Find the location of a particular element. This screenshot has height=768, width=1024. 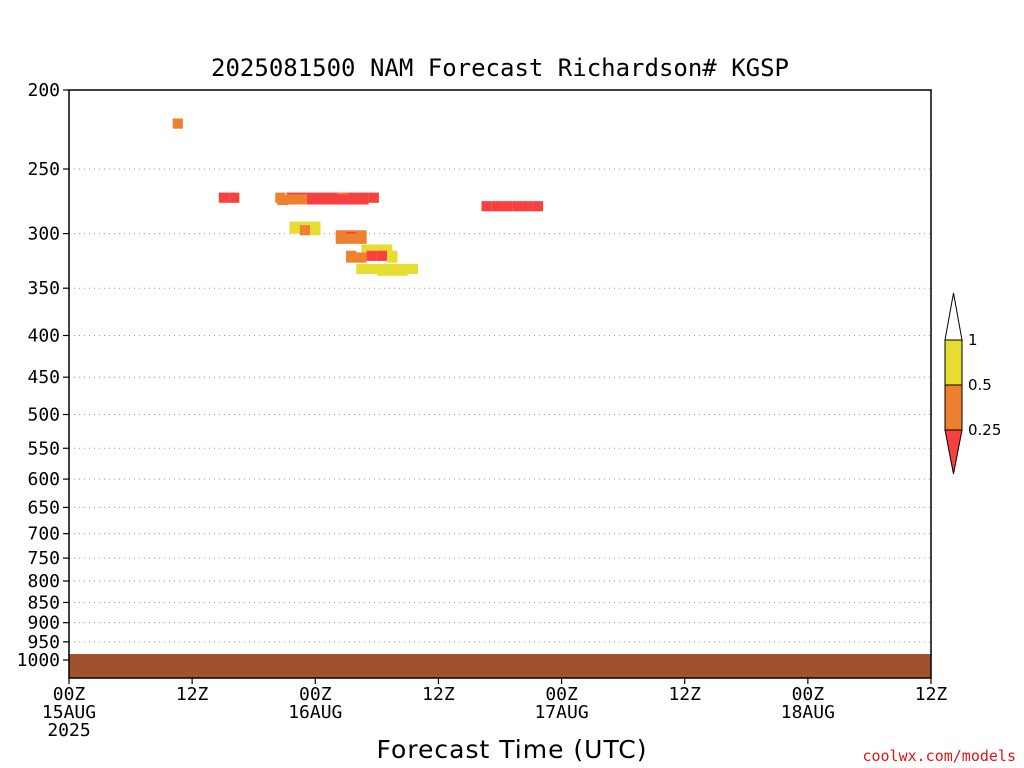

y-tick-label-300: 300 is located at coordinates (43, 234).